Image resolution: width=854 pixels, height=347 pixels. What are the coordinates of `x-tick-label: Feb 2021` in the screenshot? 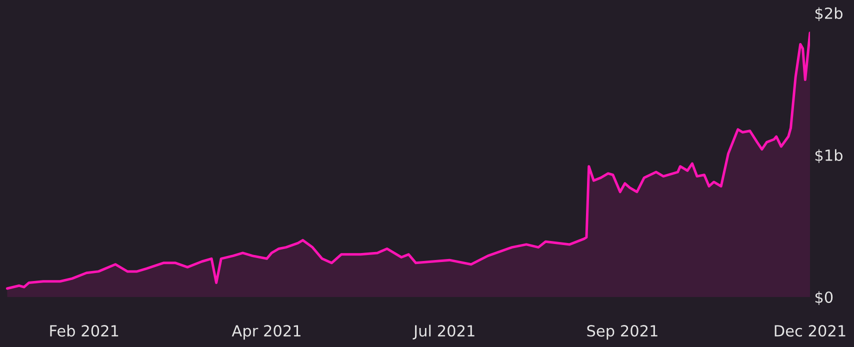 It's located at (84, 330).